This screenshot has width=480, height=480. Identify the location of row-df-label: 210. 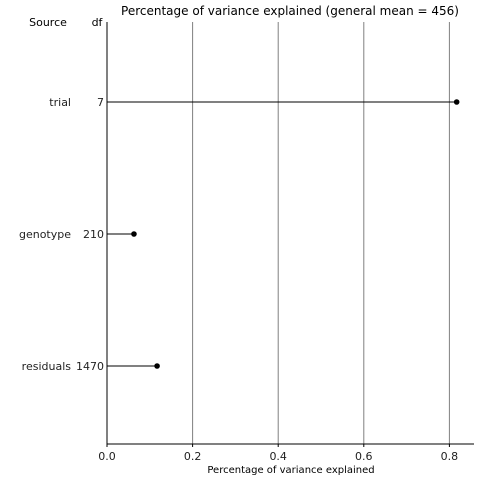
(93, 234).